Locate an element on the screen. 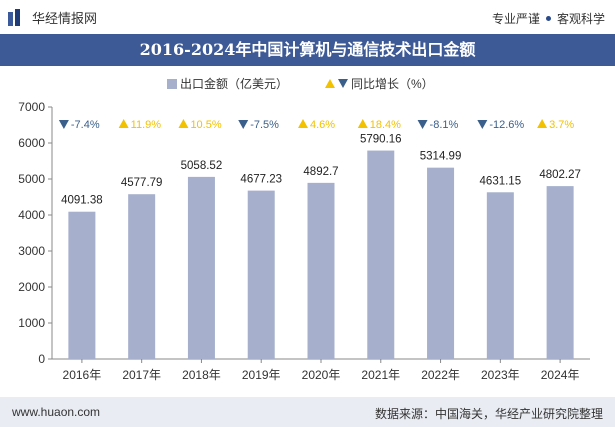 Image resolution: width=615 pixels, height=427 pixels. top-bar is located at coordinates (307, 17).